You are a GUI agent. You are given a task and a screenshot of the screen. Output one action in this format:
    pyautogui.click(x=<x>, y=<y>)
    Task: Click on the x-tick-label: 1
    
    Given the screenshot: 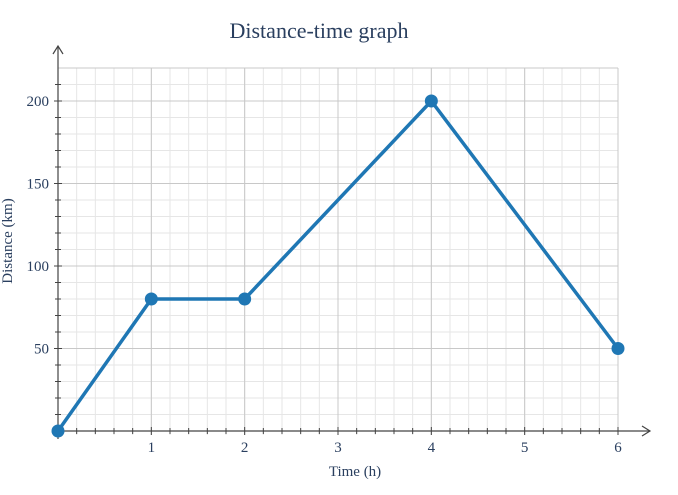 What is the action you would take?
    pyautogui.click(x=152, y=448)
    